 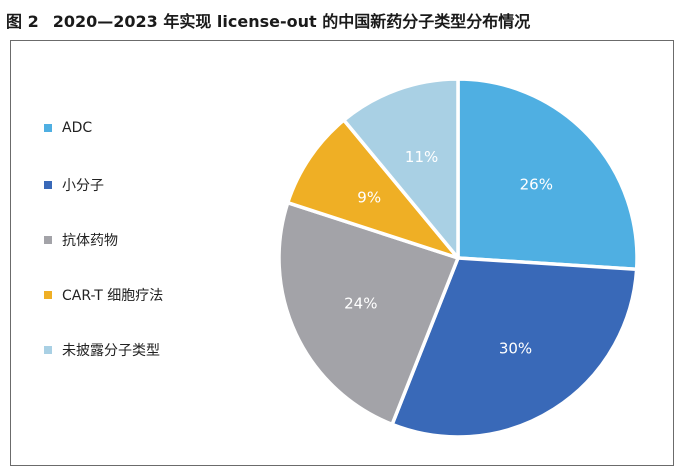 What do you see at coordinates (83, 186) in the screenshot?
I see `legend-label-1: 小分子` at bounding box center [83, 186].